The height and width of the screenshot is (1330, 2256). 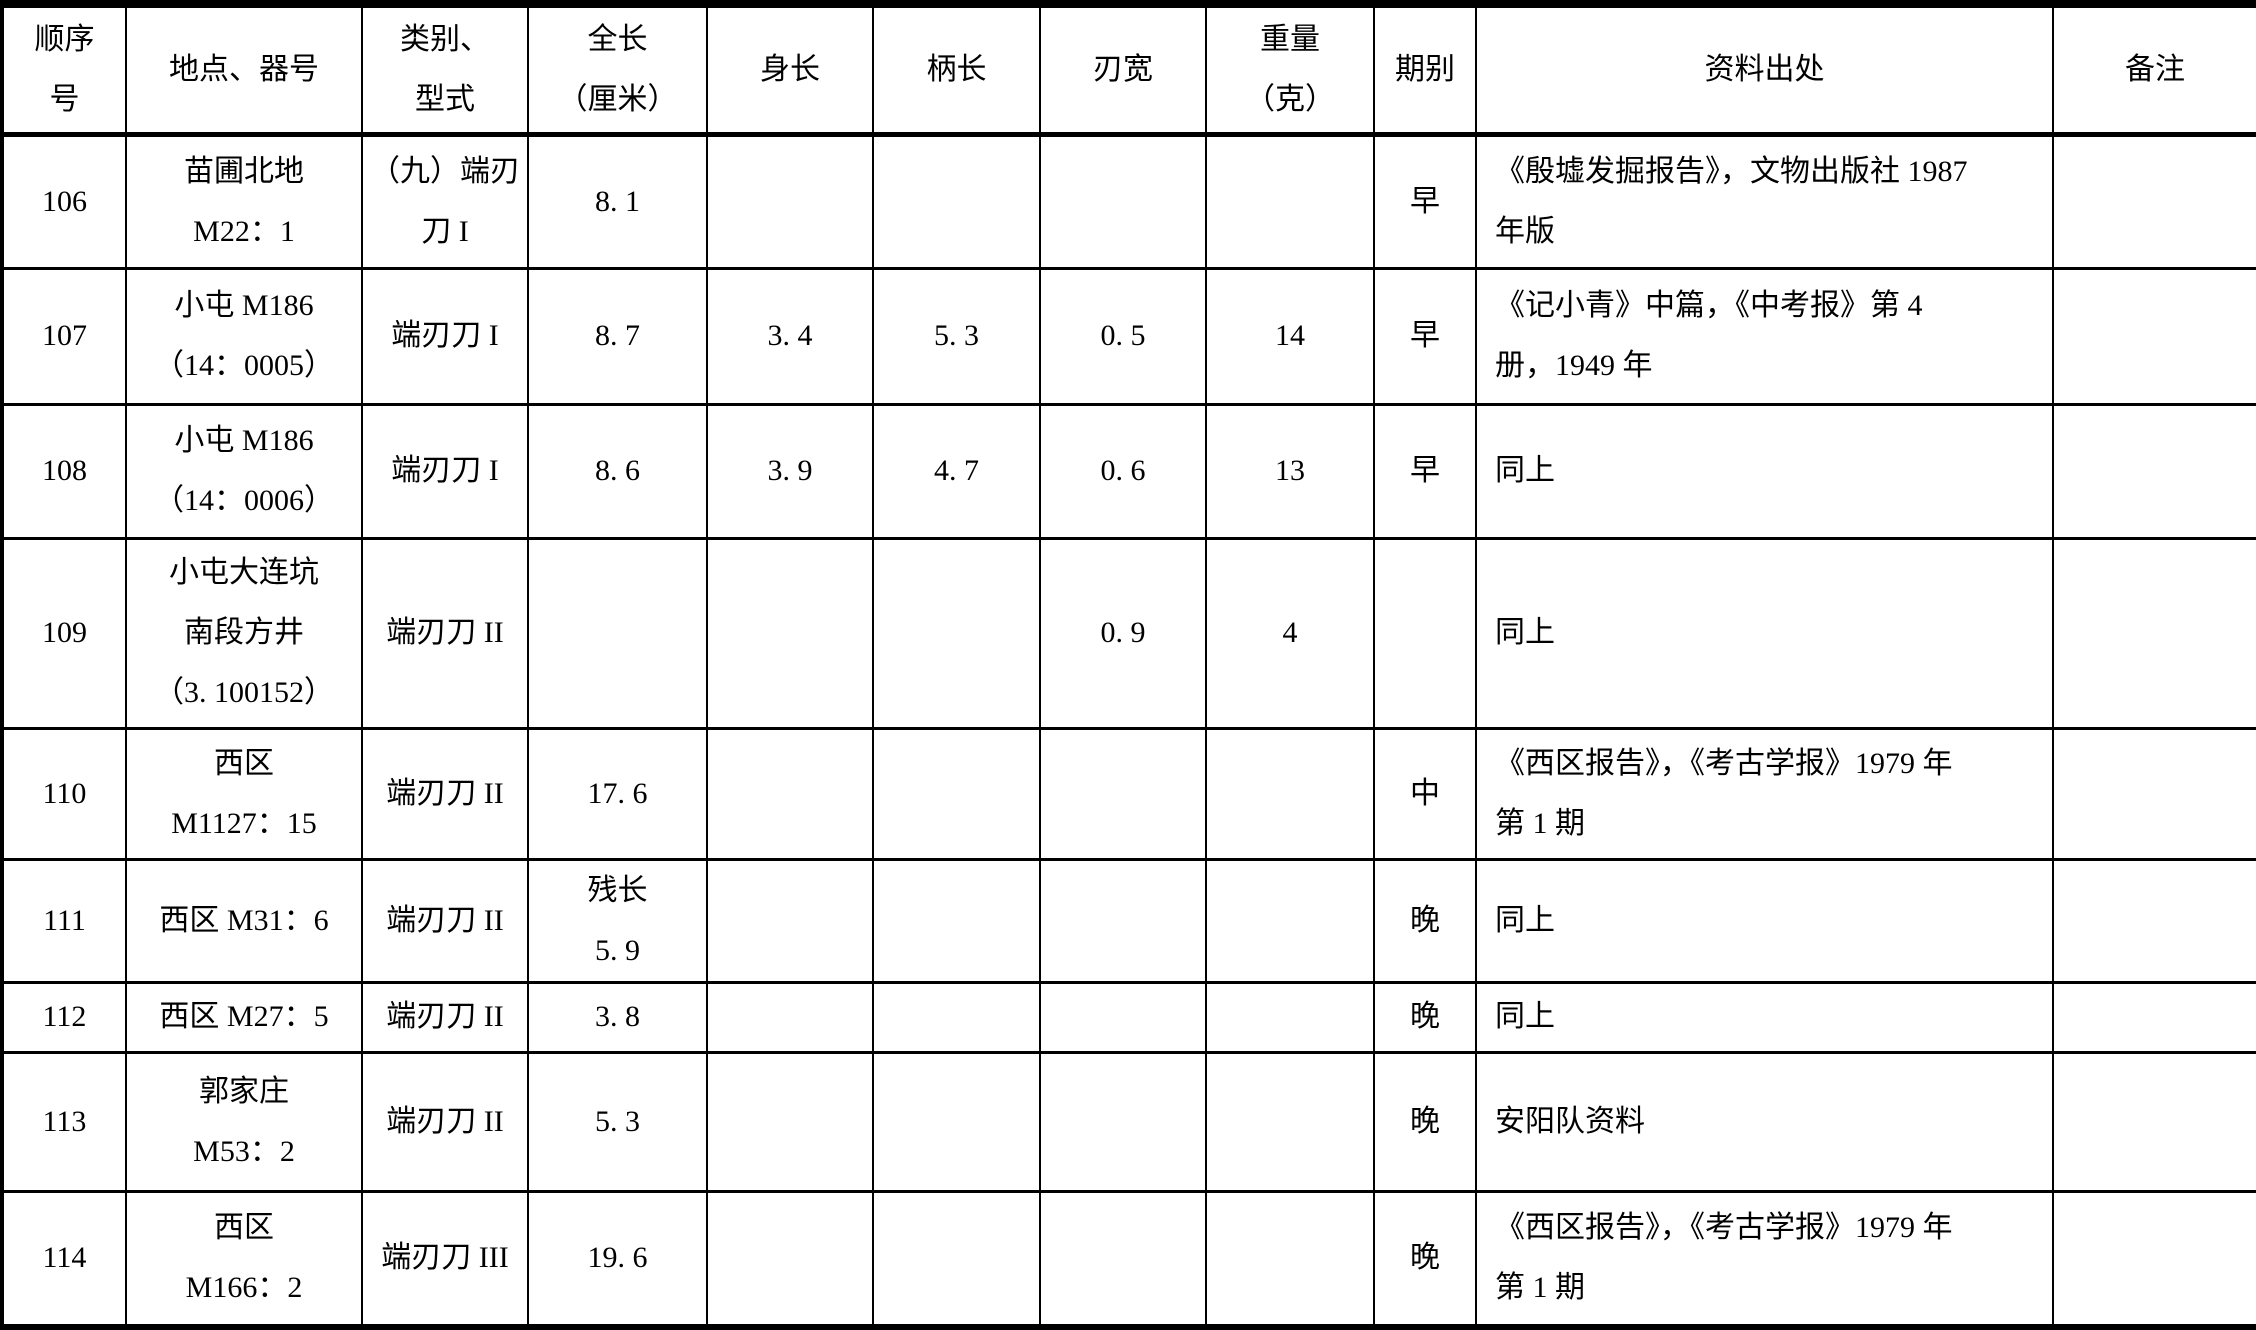 I want to click on table-row: 113 郭家庄 M53：2 端刃刀 II 5. 3 晚安阳队资料, so click(x=1128, y=1121).